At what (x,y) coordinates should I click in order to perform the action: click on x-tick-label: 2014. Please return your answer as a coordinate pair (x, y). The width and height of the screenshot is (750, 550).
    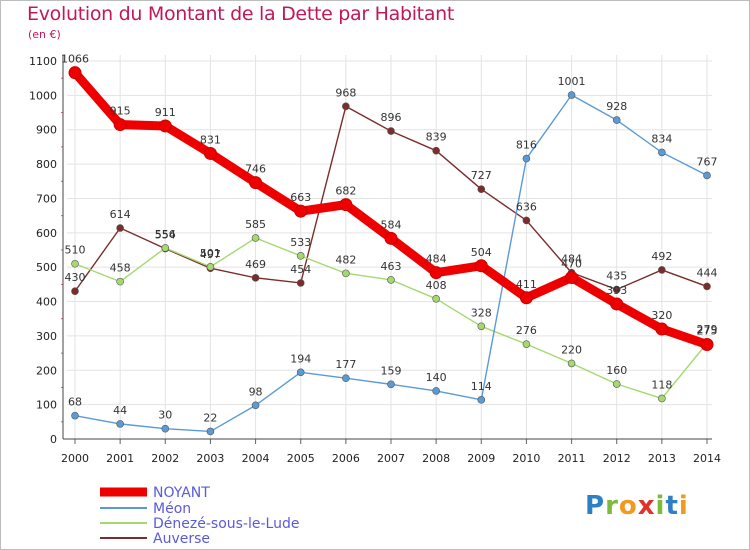
    Looking at the image, I should click on (707, 458).